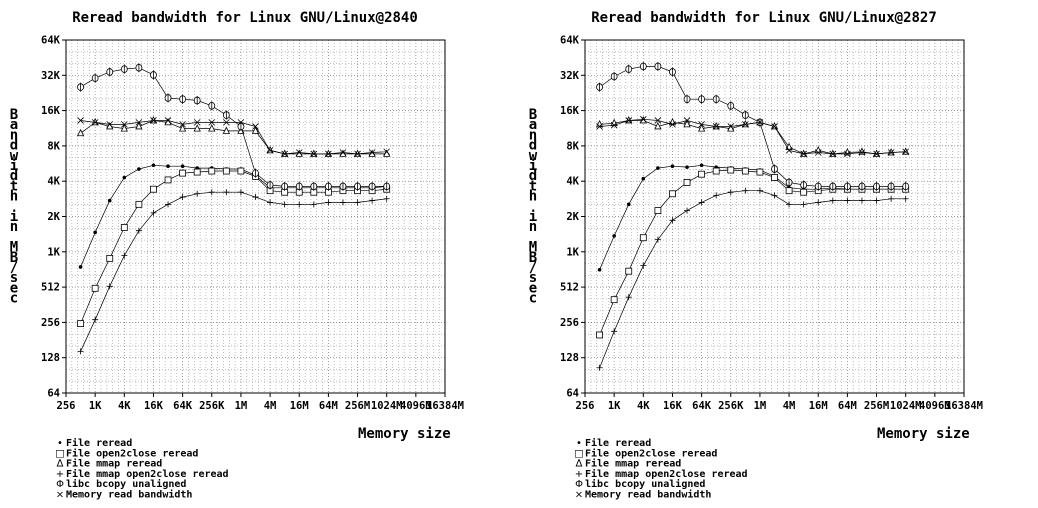  I want to click on x-tick-label: 16M, so click(818, 406).